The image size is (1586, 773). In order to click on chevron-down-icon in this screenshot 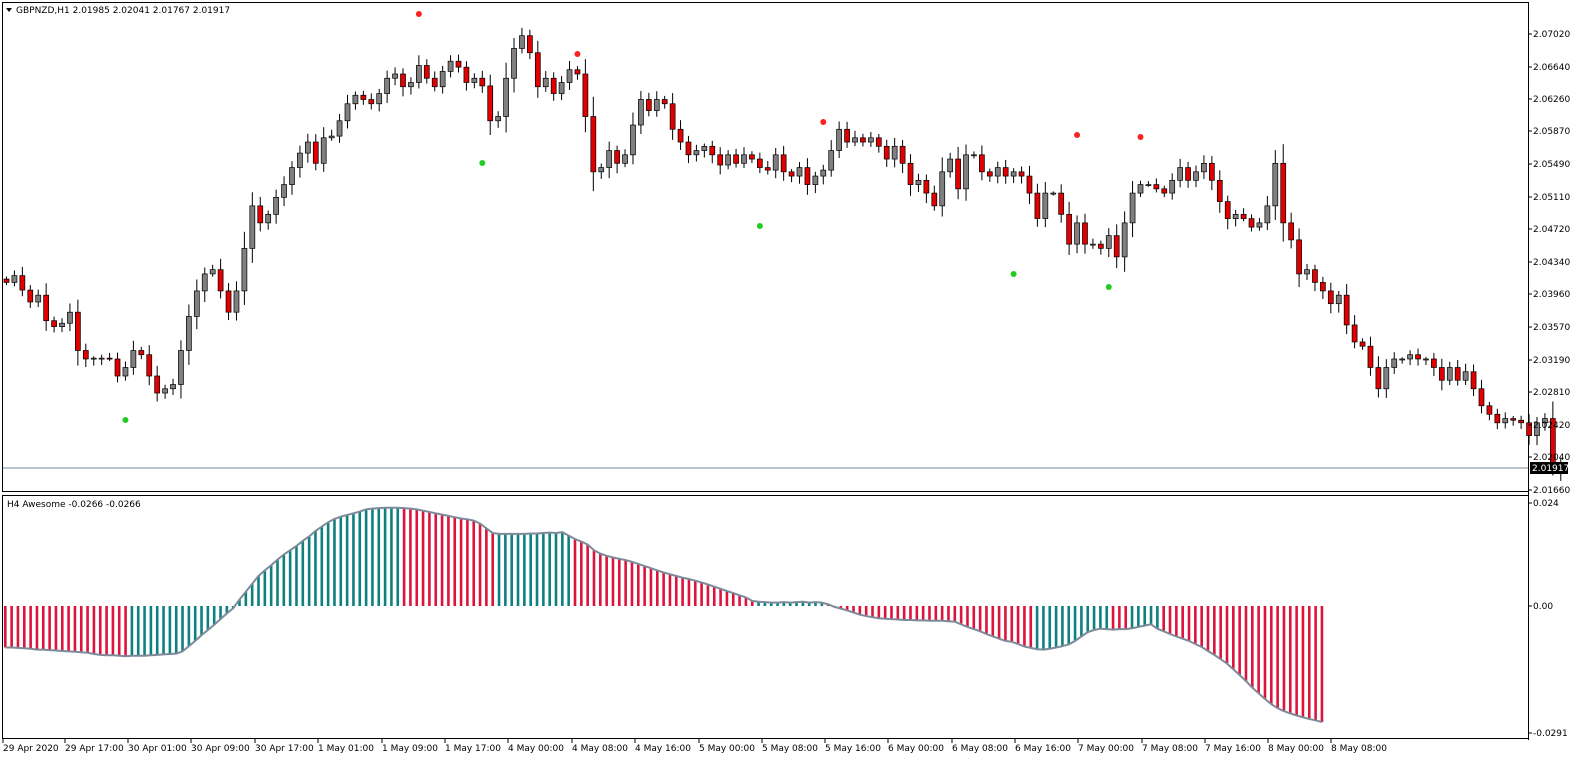, I will do `click(9, 10)`.